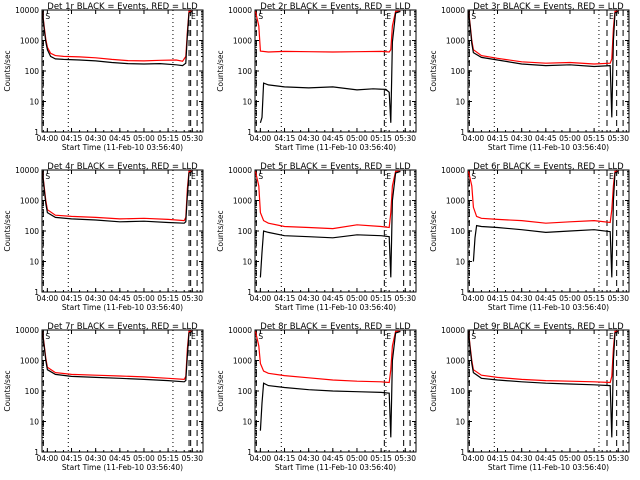 This screenshot has width=640, height=480. I want to click on plot-frame, so click(548, 391).